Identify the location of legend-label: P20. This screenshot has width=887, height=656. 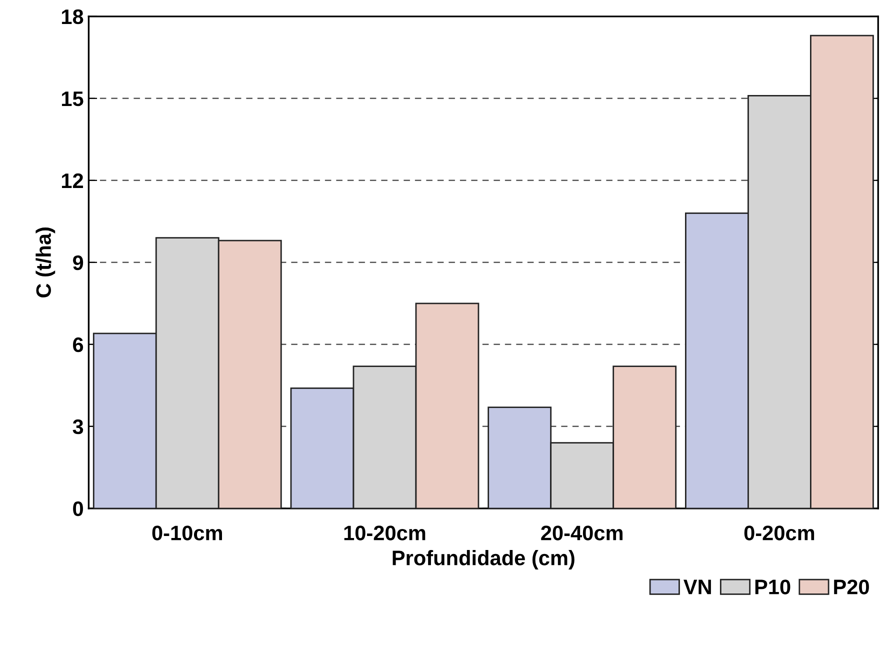
(851, 587).